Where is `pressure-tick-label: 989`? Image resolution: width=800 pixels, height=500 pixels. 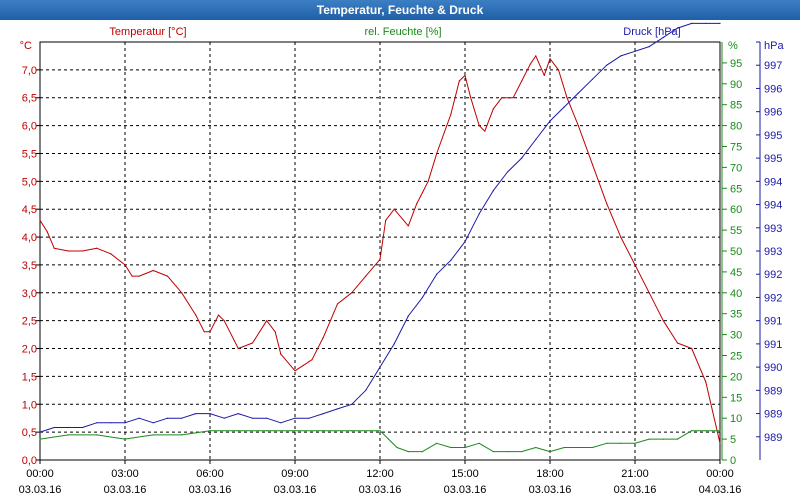 pressure-tick-label: 989 is located at coordinates (773, 438).